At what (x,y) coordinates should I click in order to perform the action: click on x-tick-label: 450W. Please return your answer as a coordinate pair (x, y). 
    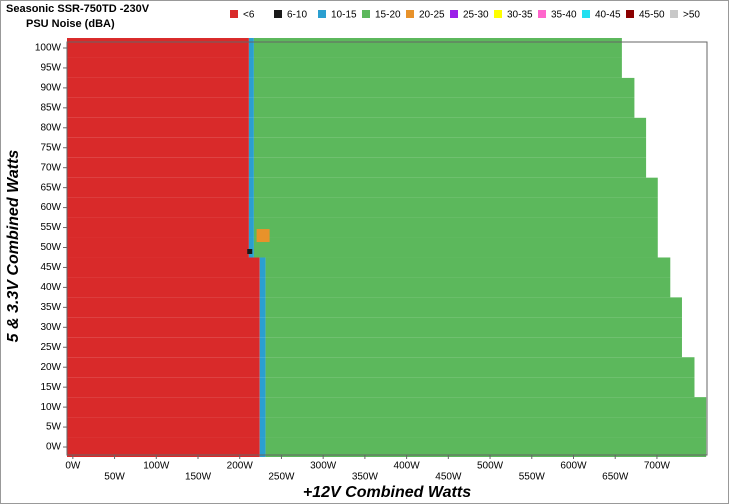
    Looking at the image, I should click on (448, 477).